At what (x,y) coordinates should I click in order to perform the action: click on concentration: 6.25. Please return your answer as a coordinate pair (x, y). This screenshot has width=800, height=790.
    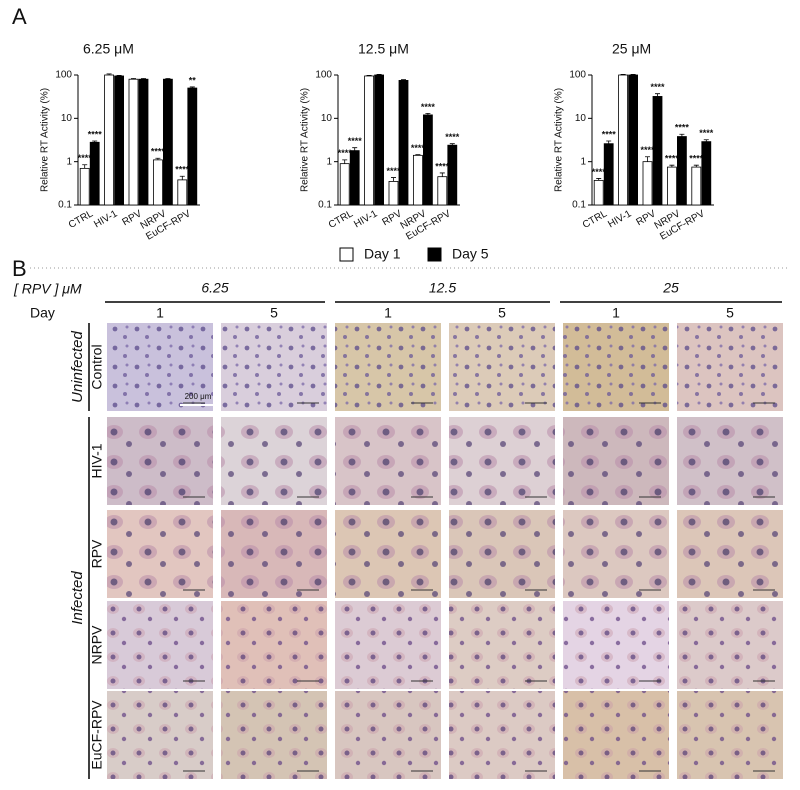
    Looking at the image, I should click on (214, 288).